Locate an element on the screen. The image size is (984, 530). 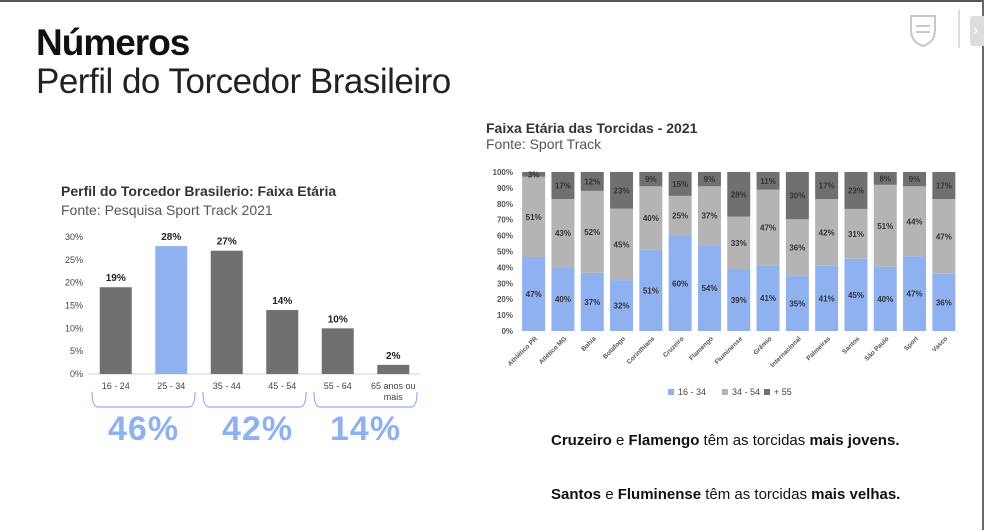
logo-separator is located at coordinates (959, 29).